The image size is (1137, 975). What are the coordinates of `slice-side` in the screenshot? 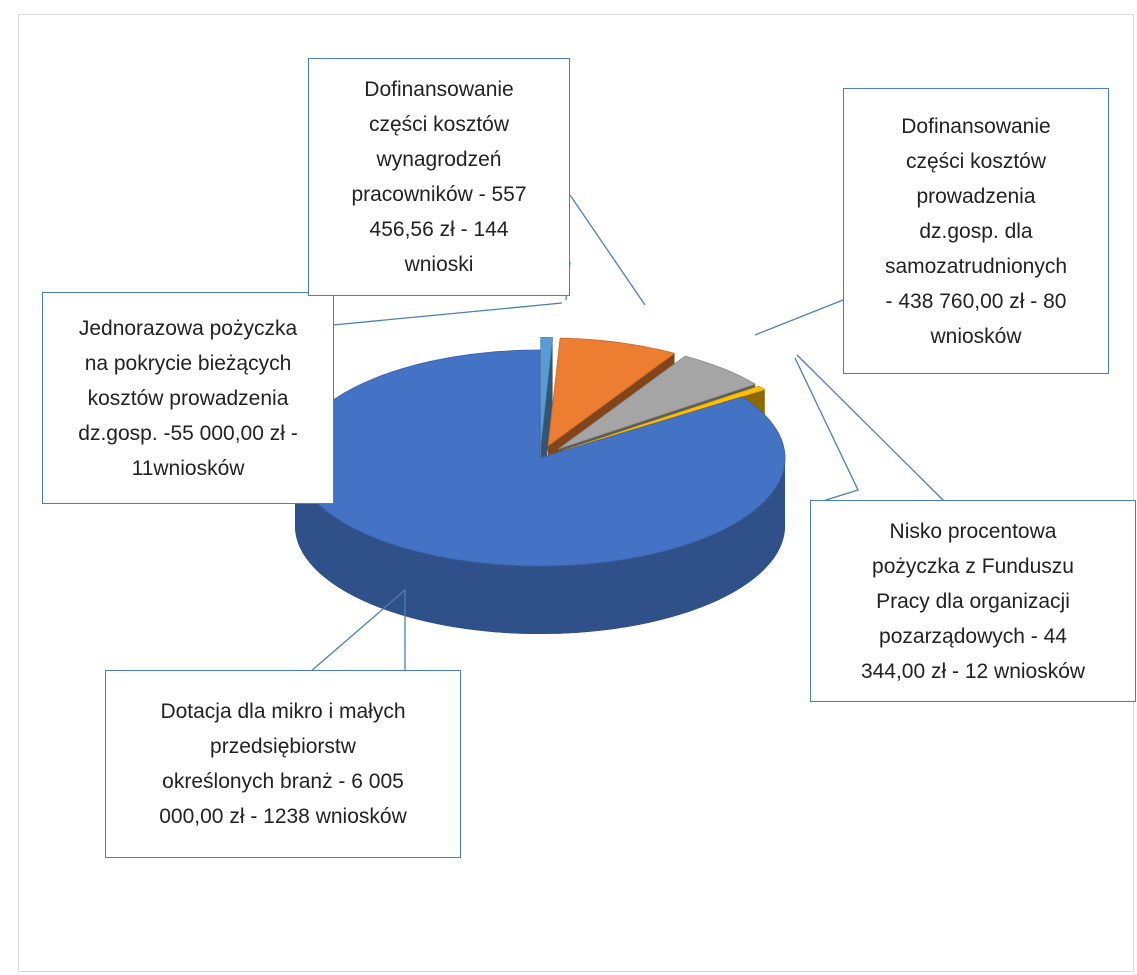 It's located at (540, 546).